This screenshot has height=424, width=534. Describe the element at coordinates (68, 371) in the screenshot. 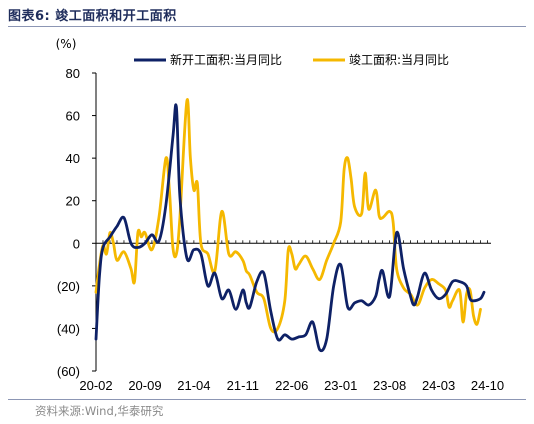

I see `y-tick-label: (60)` at that location.